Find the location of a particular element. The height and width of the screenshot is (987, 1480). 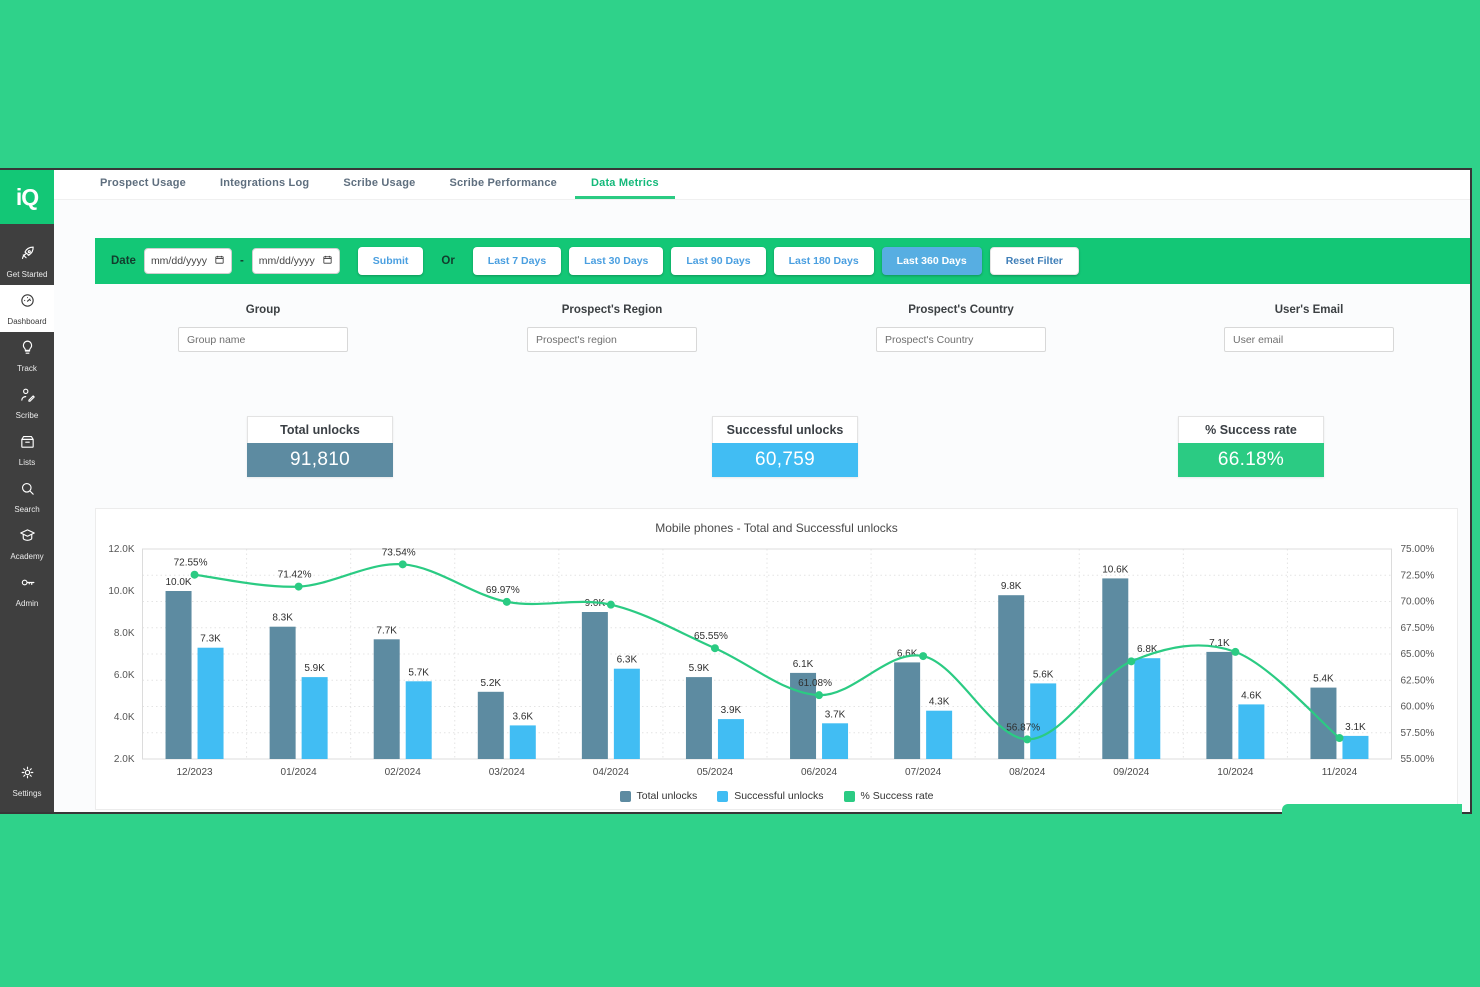

left-axis-labels: 12.0K 10.0K 8.0K 6.0K 4.0K 2.0K is located at coordinates (121, 654).